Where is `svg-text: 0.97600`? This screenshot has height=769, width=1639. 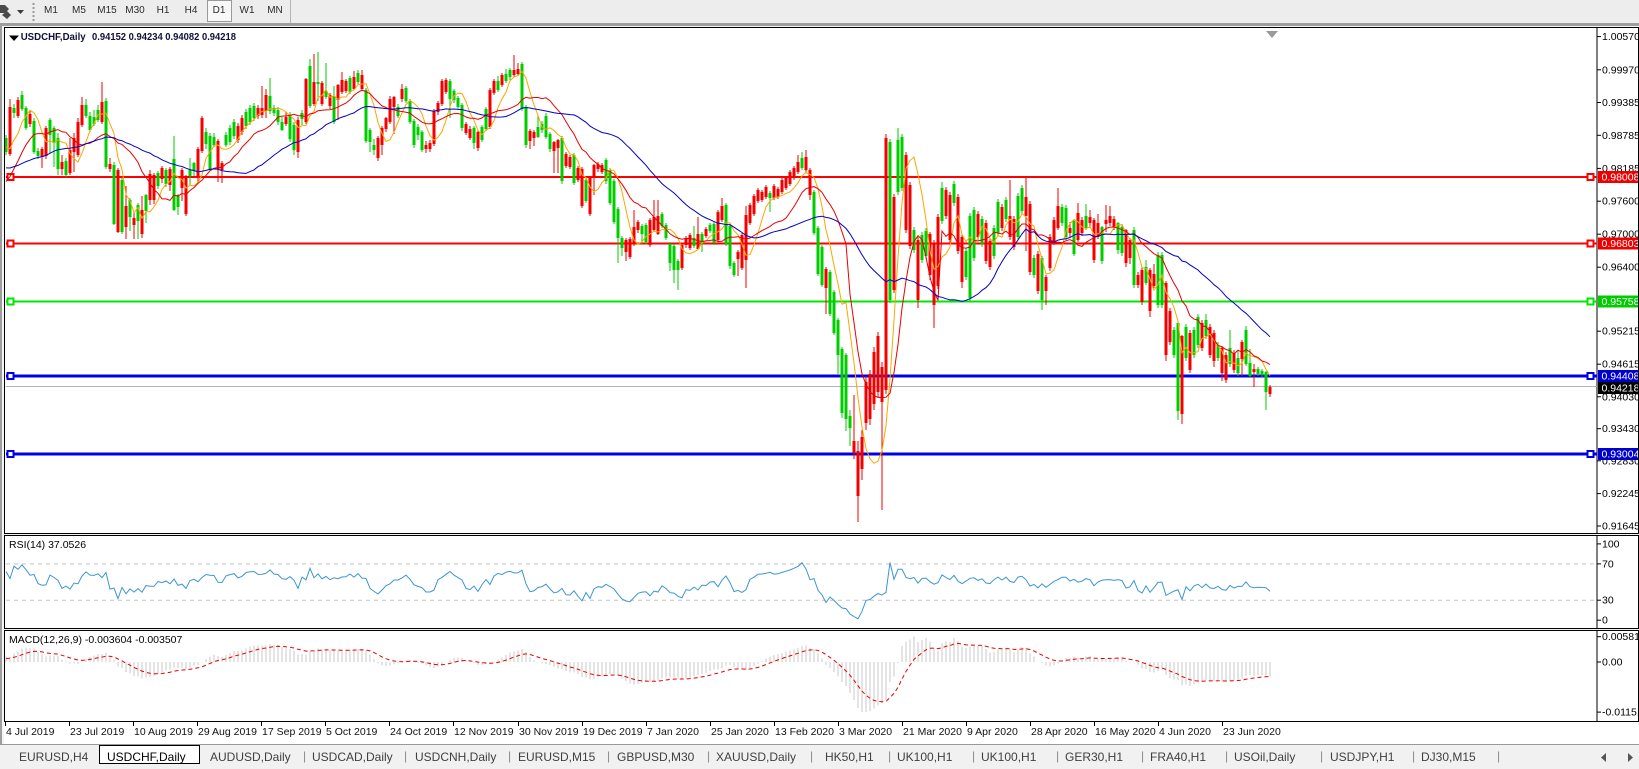 svg-text: 0.97600 is located at coordinates (1620, 202).